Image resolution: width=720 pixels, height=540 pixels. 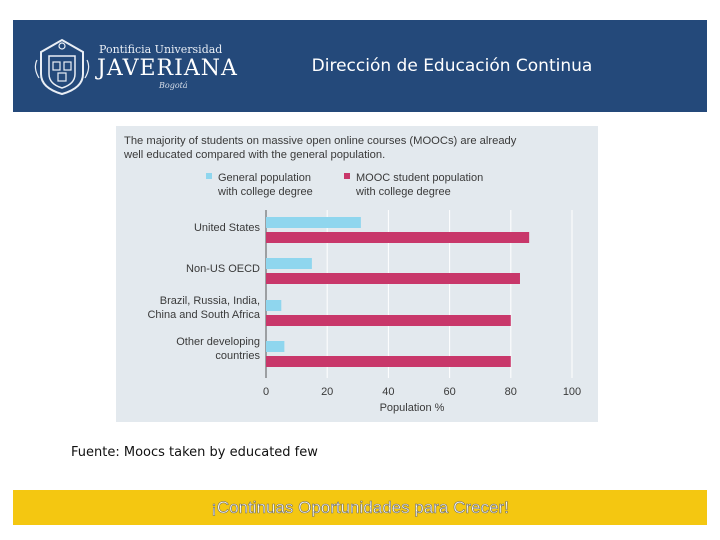 What do you see at coordinates (419, 178) in the screenshot?
I see `legend-label: MOOC student population` at bounding box center [419, 178].